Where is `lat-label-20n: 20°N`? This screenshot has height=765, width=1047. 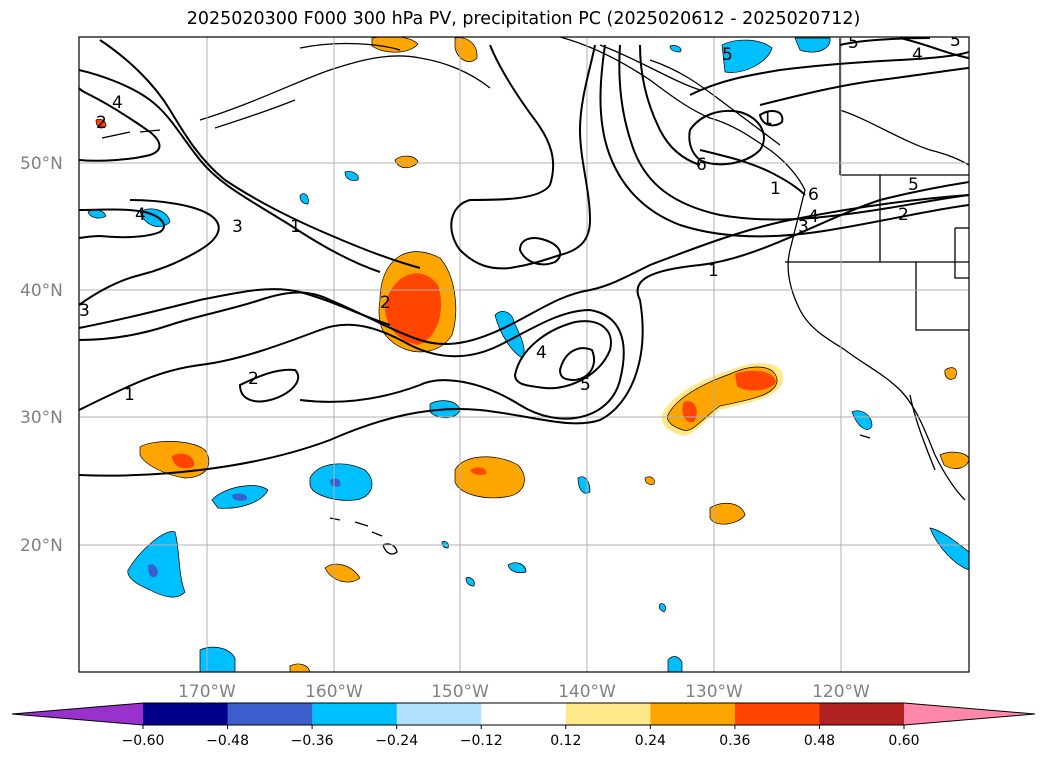 lat-label-20n: 20°N is located at coordinates (41, 546).